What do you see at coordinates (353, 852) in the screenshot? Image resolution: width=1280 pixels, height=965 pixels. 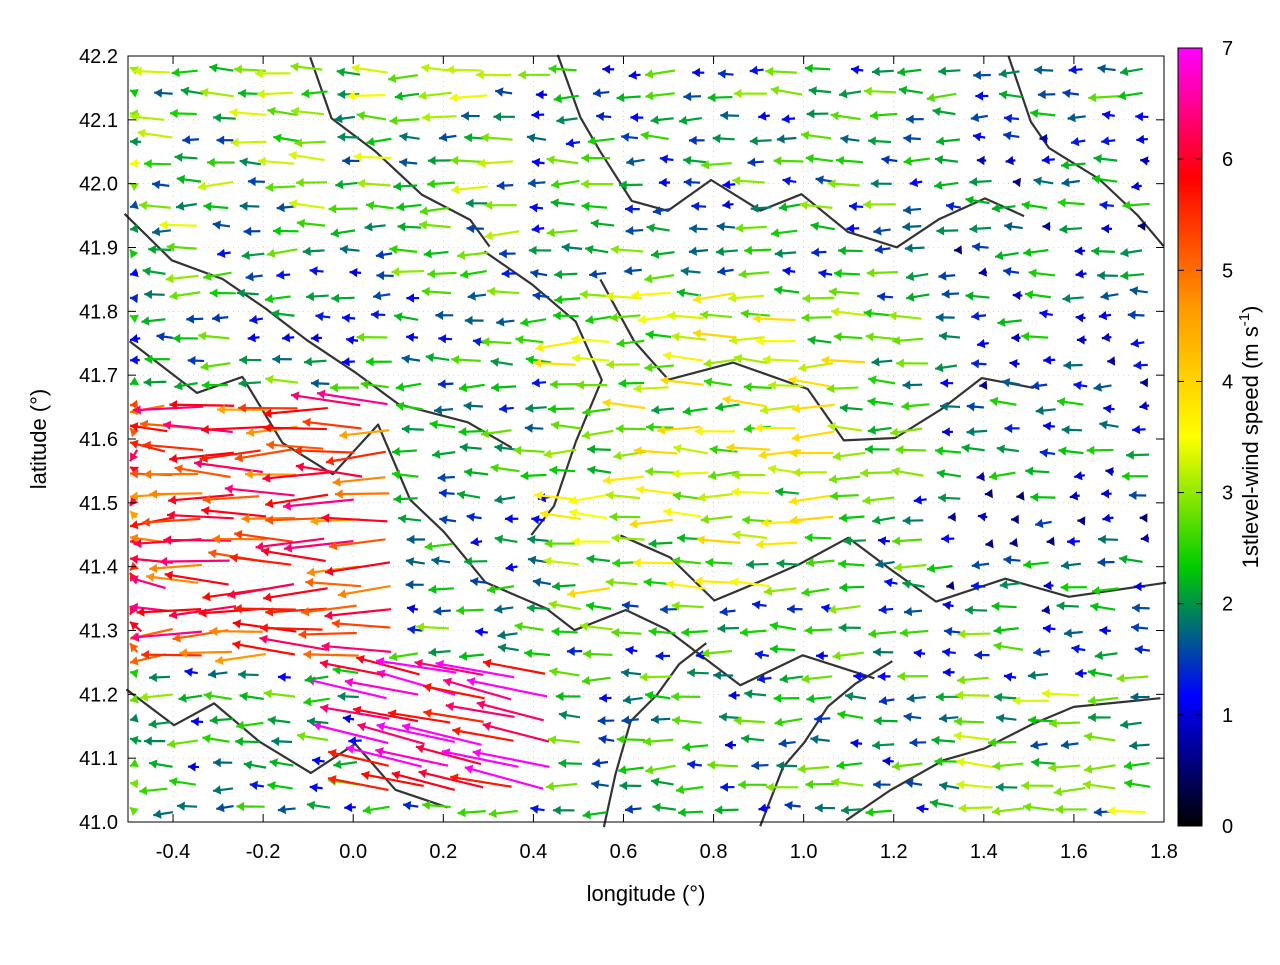 I see `x-tick-label: 0.0` at bounding box center [353, 852].